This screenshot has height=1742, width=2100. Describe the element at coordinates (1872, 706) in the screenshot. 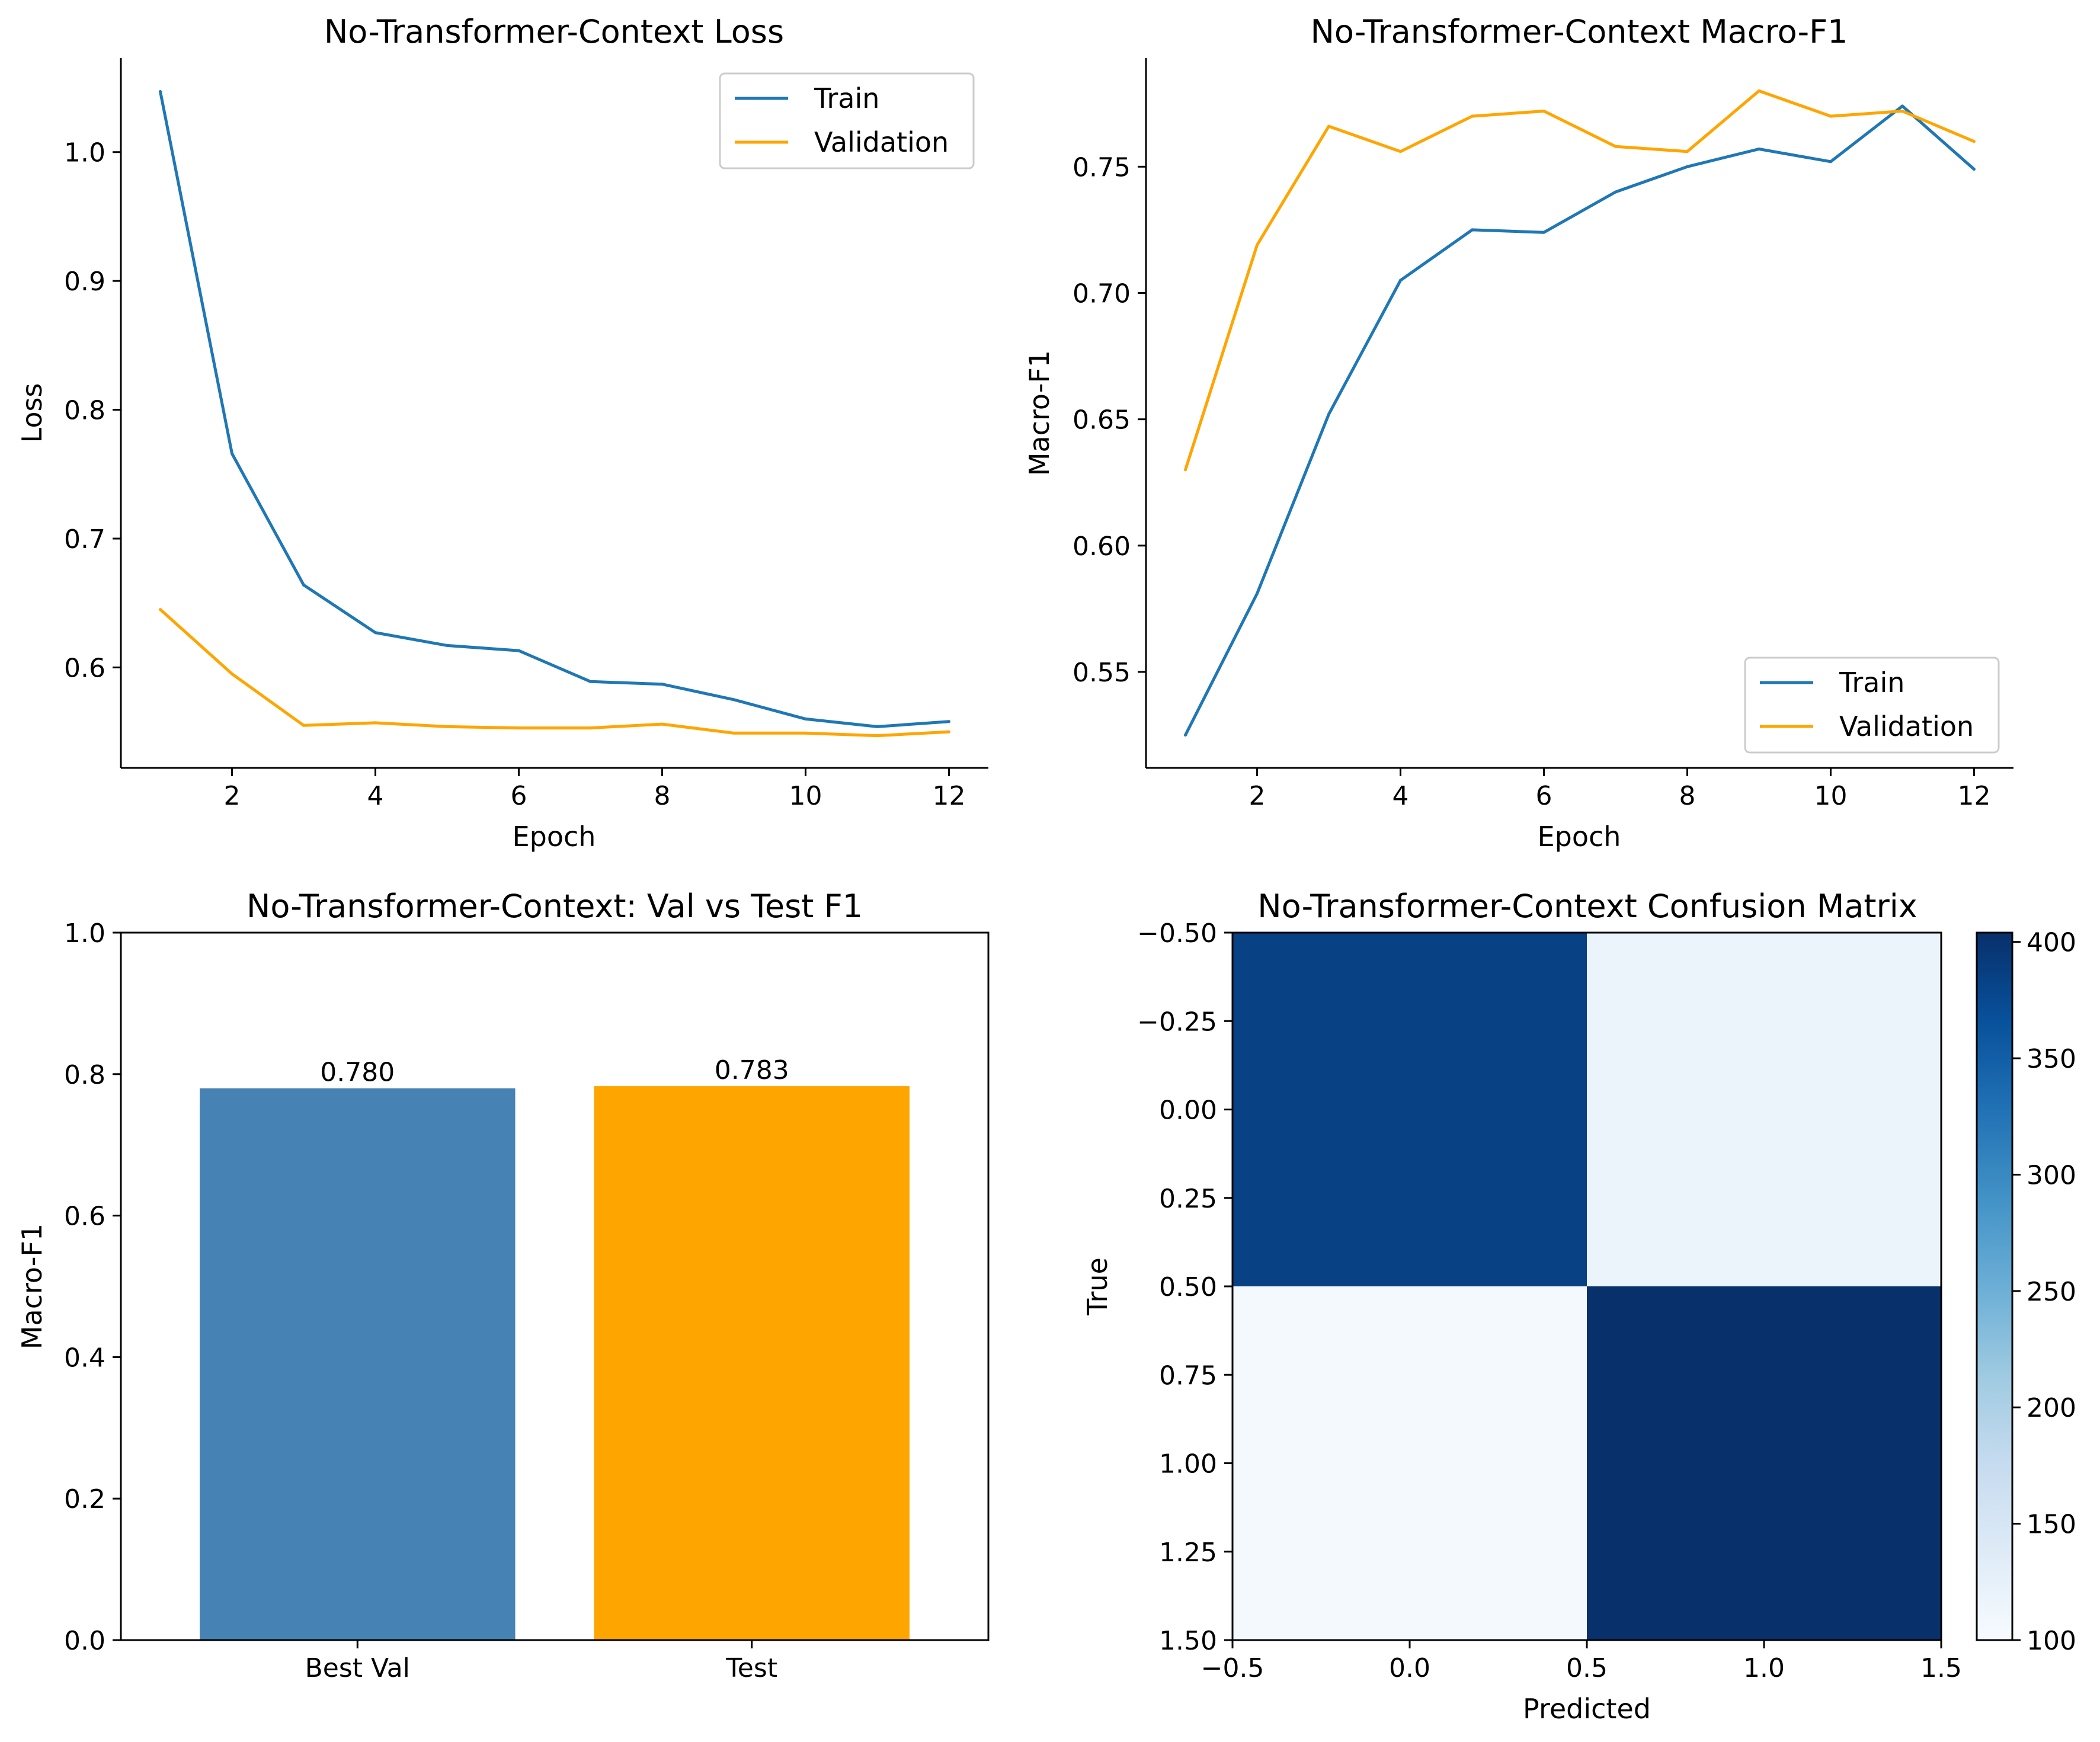

I see `f1-chart-legend: Train Validation` at that location.